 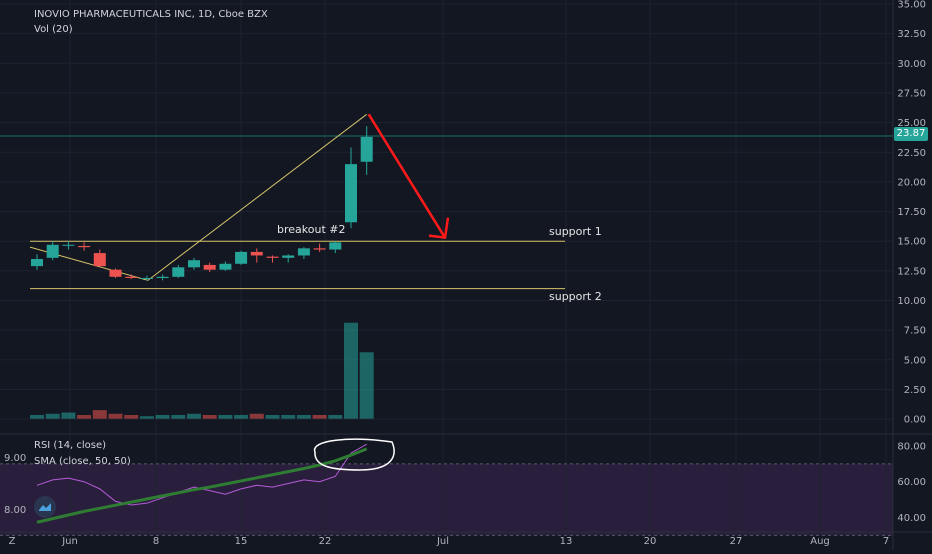 I want to click on sma-axis-label: 8.00, so click(x=15, y=510).